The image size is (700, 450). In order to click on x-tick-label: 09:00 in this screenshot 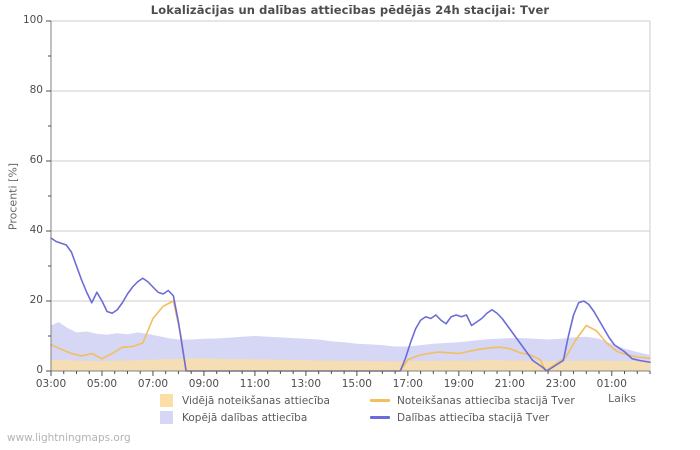, I will do `click(204, 384)`.